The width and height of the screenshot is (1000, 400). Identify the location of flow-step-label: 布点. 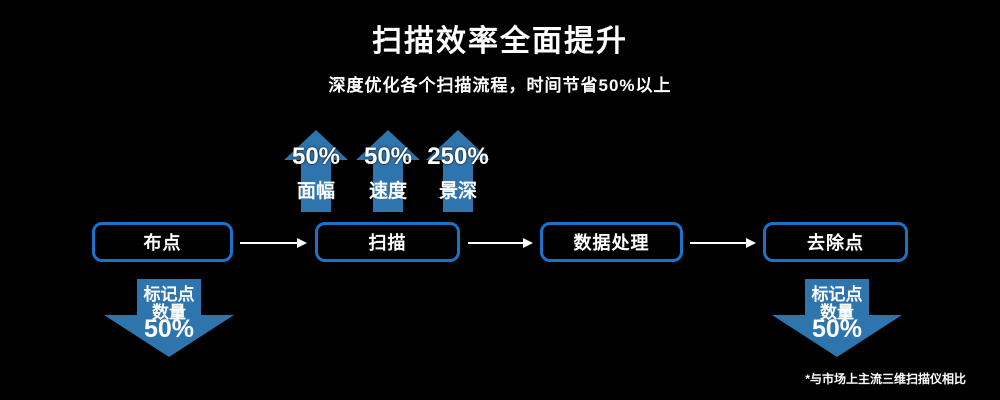
(162, 243).